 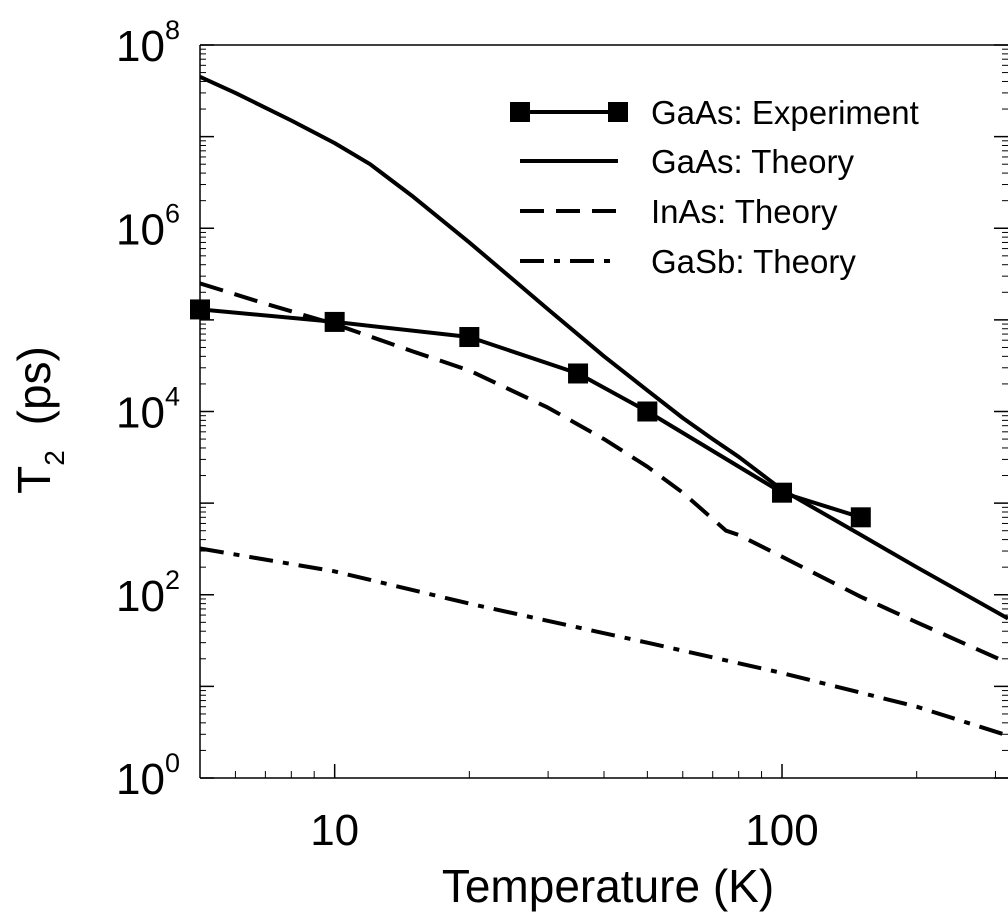 I want to click on legend-entry-gaas-experiment: GaAs: Experiment, so click(x=714, y=112).